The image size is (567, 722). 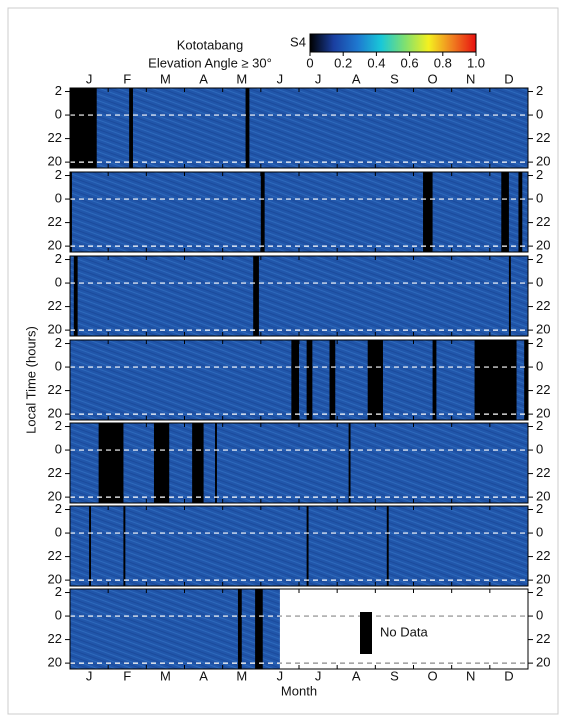 What do you see at coordinates (309, 62) in the screenshot?
I see `colorbar-tick-label: 0` at bounding box center [309, 62].